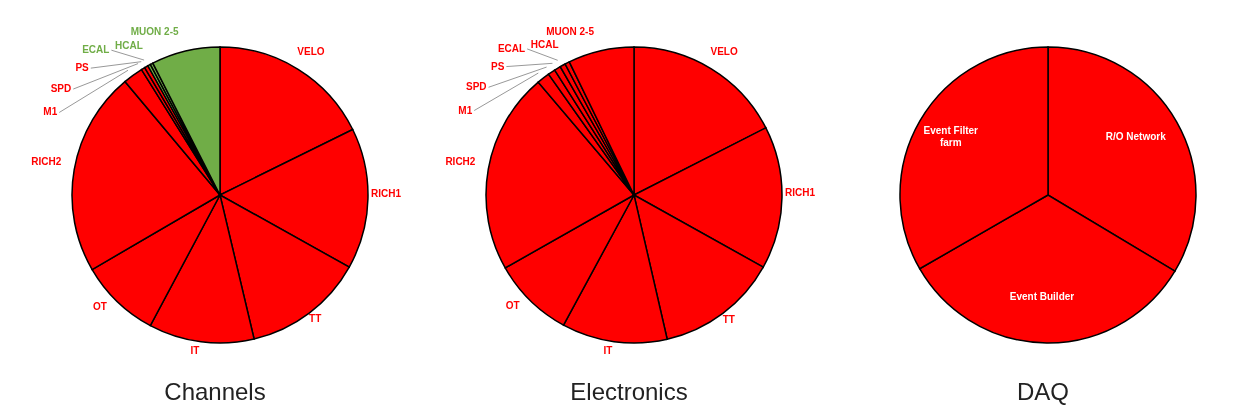 This screenshot has width=1258, height=420. Describe the element at coordinates (629, 392) in the screenshot. I see `text: Electronics` at that location.